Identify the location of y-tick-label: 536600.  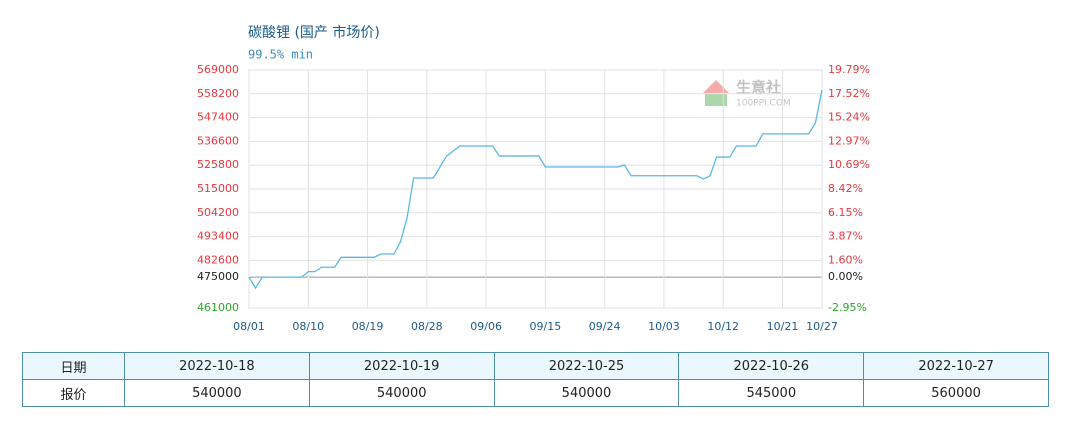
(218, 140).